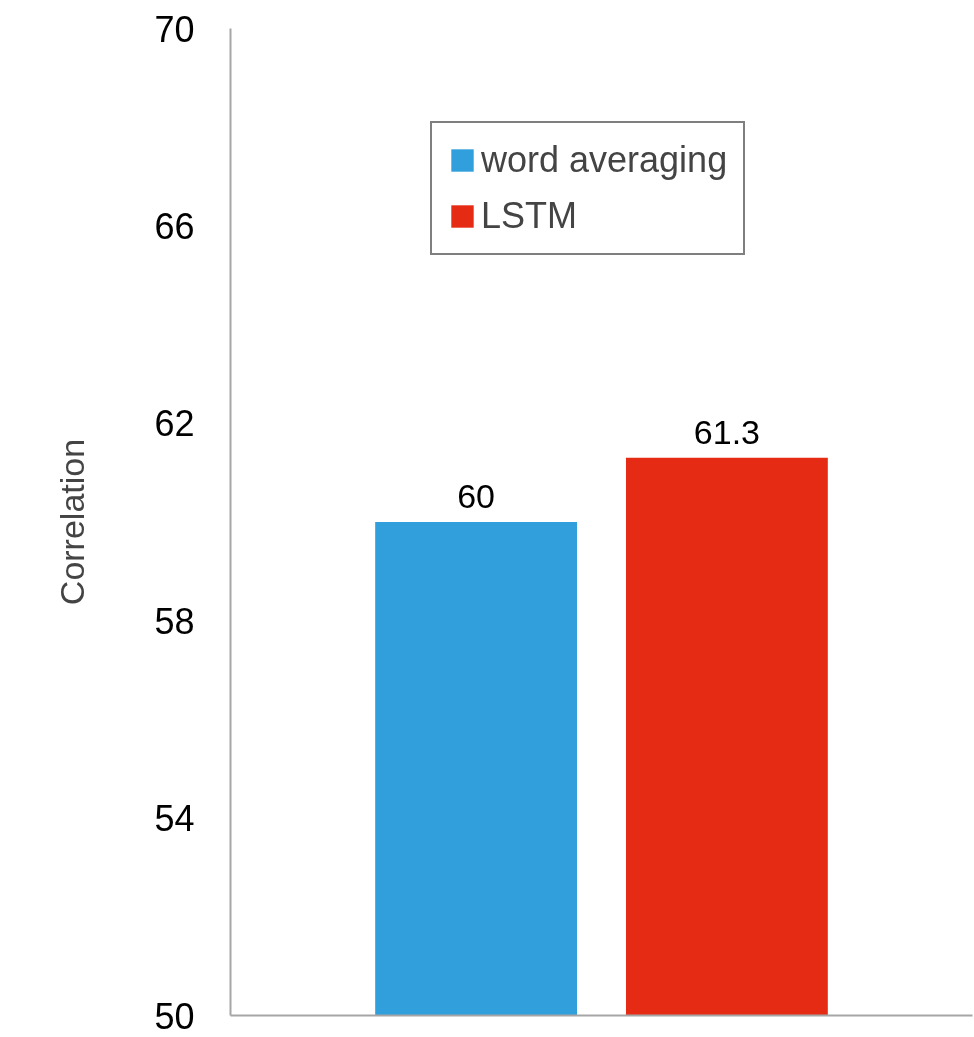 The height and width of the screenshot is (1037, 974). Describe the element at coordinates (529, 216) in the screenshot. I see `legend-label: LSTM` at that location.